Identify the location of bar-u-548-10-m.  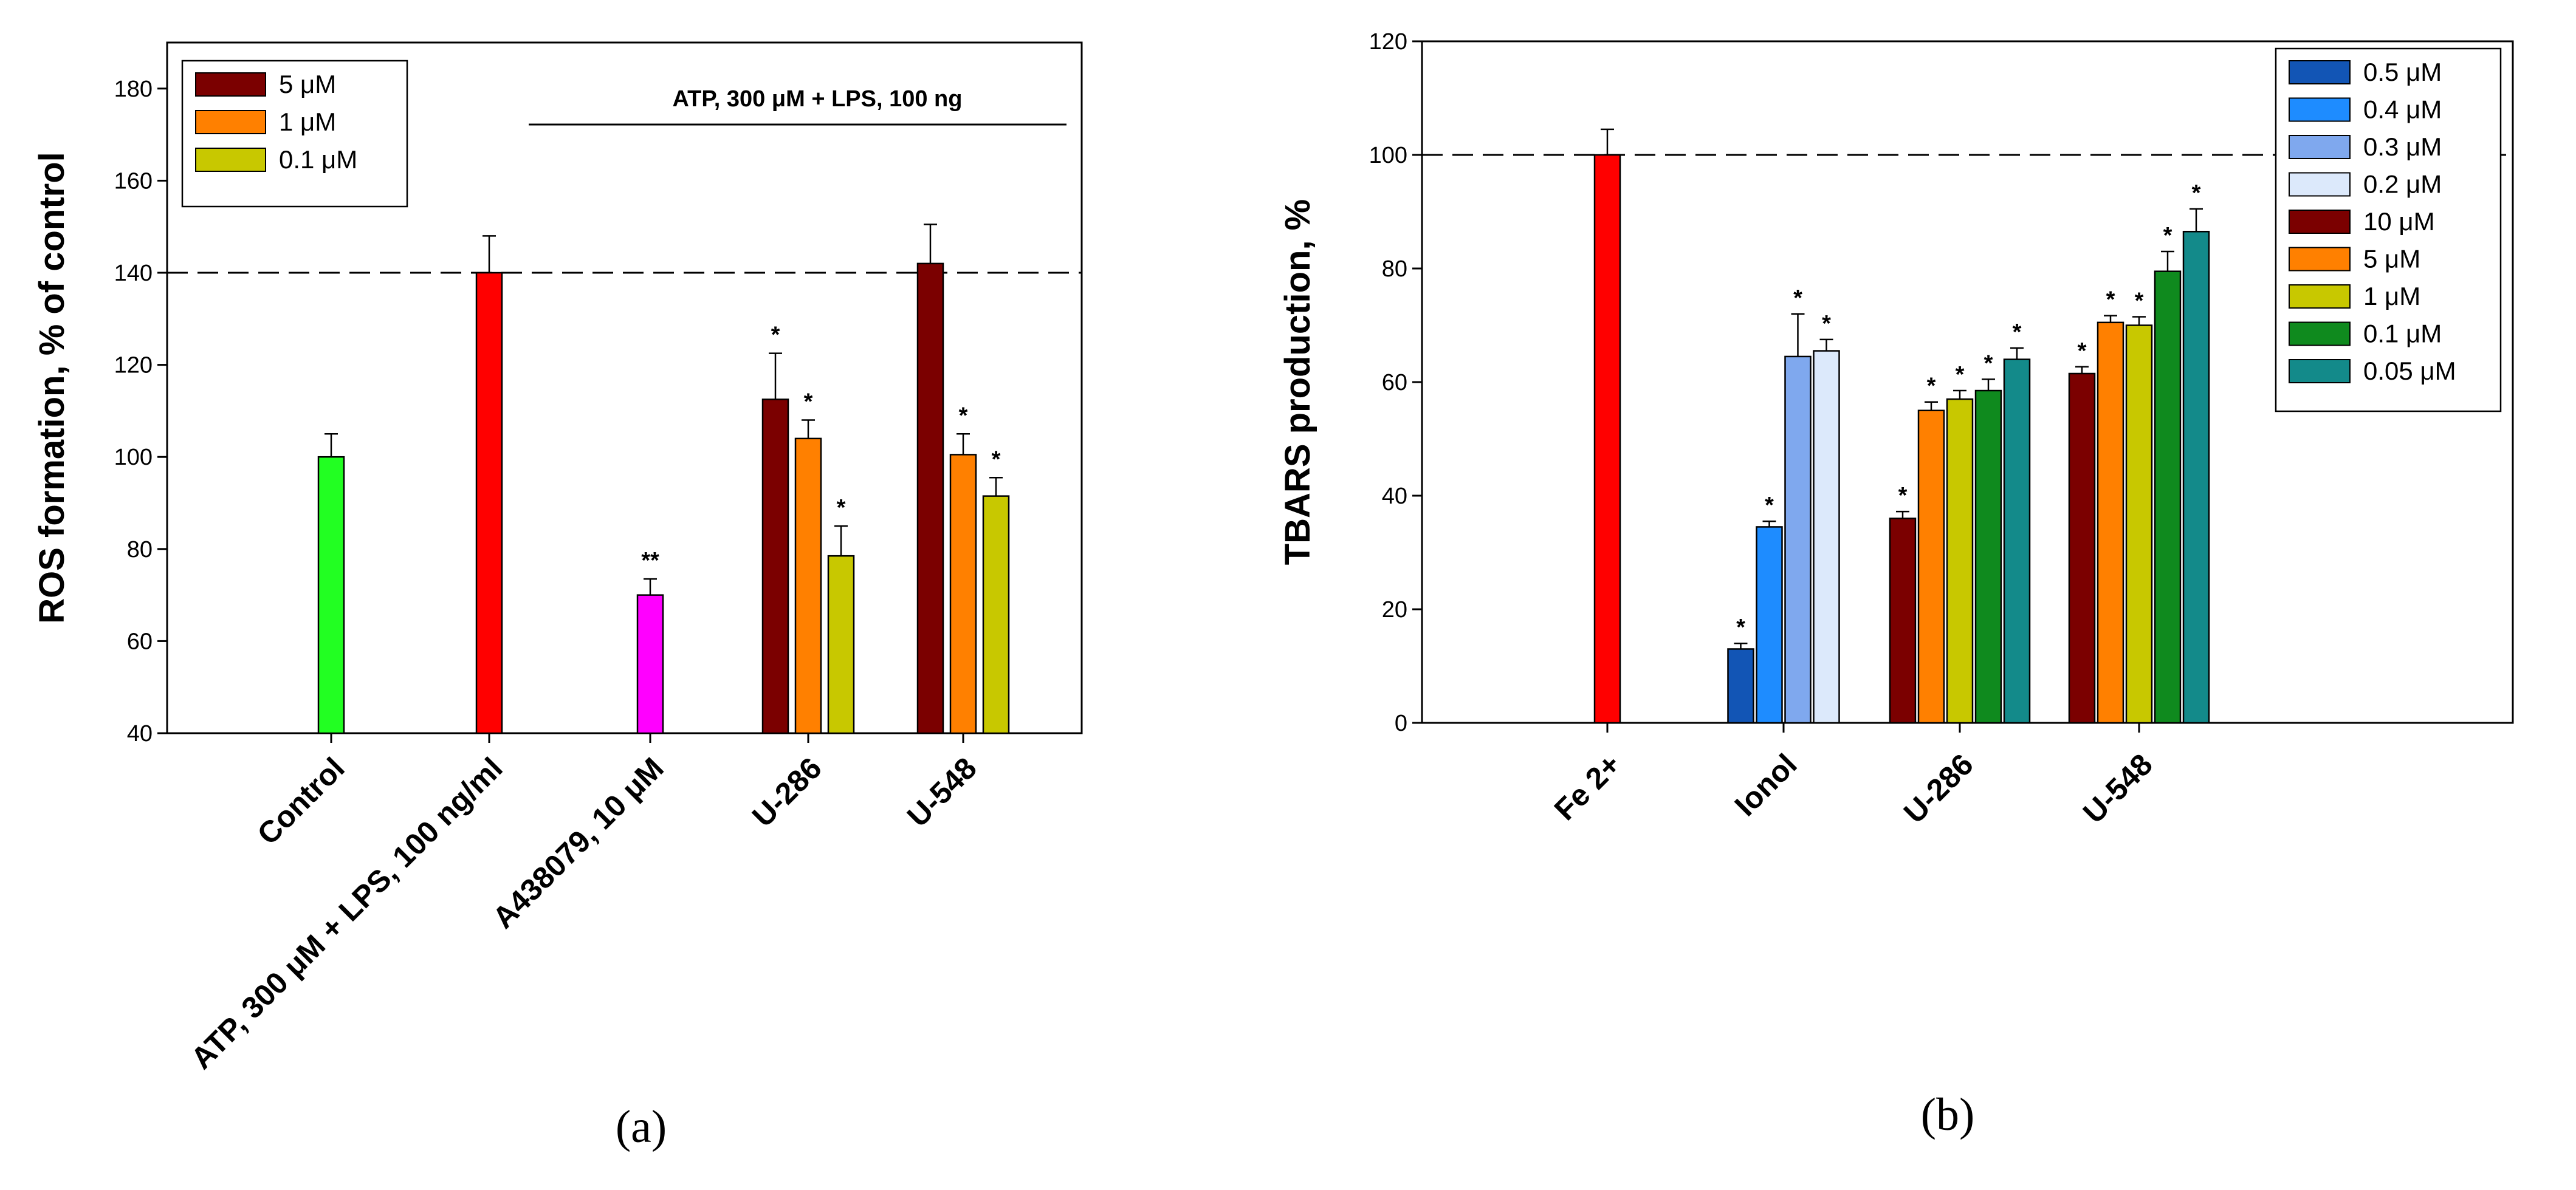
(2082, 548).